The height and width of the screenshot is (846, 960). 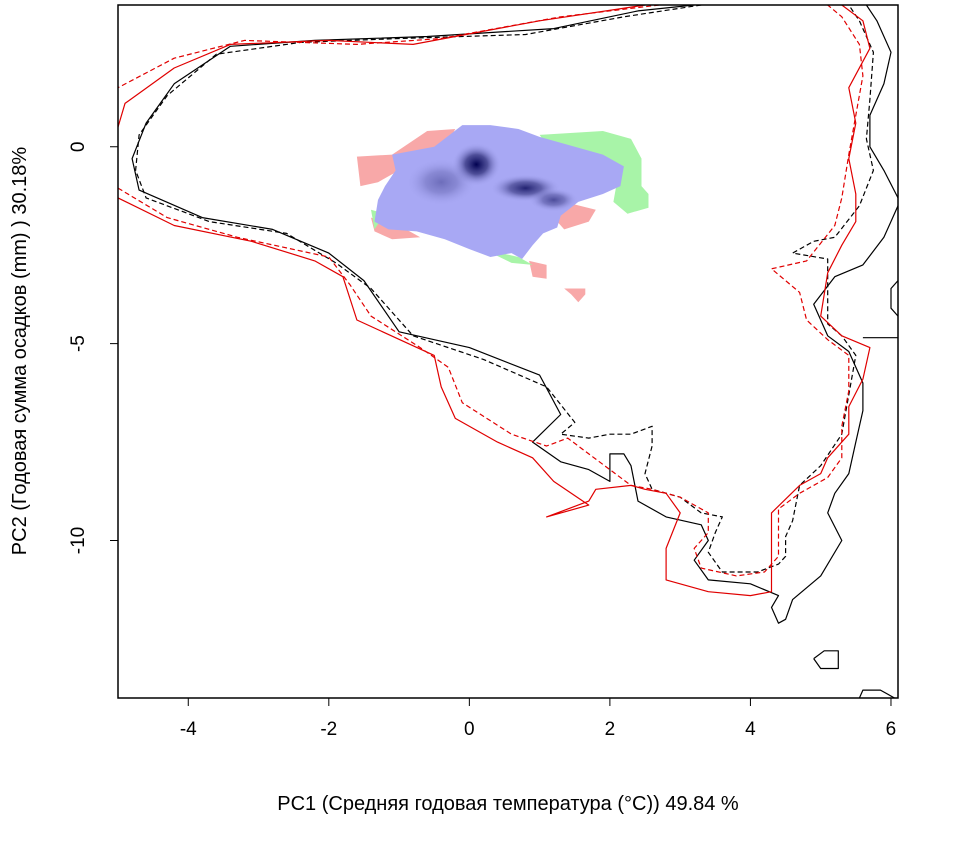 I want to click on x-tick-label: 2, so click(x=610, y=729).